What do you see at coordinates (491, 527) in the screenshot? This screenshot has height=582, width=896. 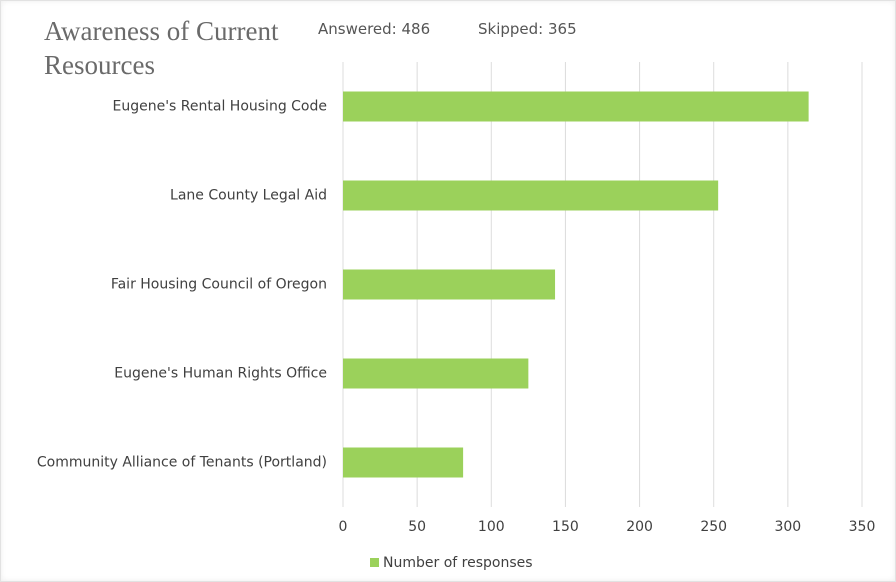 I see `x-tick-label: 100` at bounding box center [491, 527].